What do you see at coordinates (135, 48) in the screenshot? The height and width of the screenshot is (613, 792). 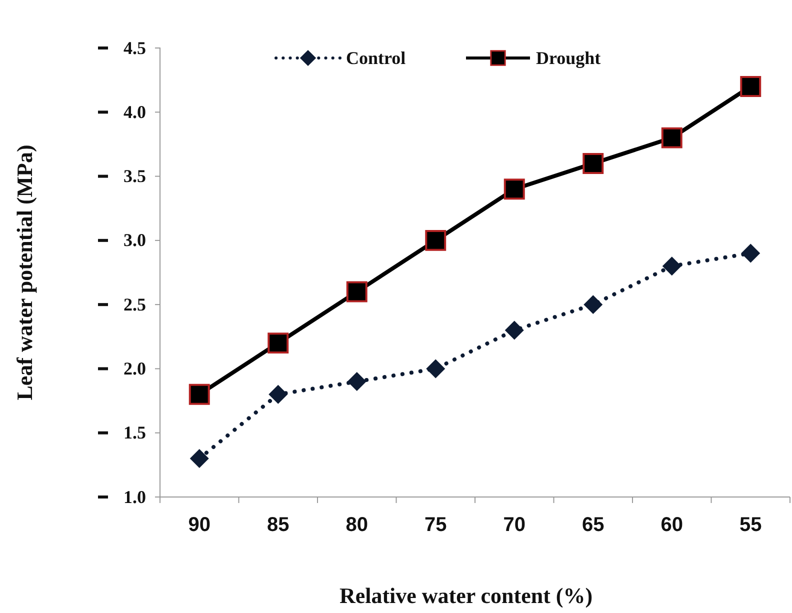 I see `y-tick-label: 4.5` at bounding box center [135, 48].